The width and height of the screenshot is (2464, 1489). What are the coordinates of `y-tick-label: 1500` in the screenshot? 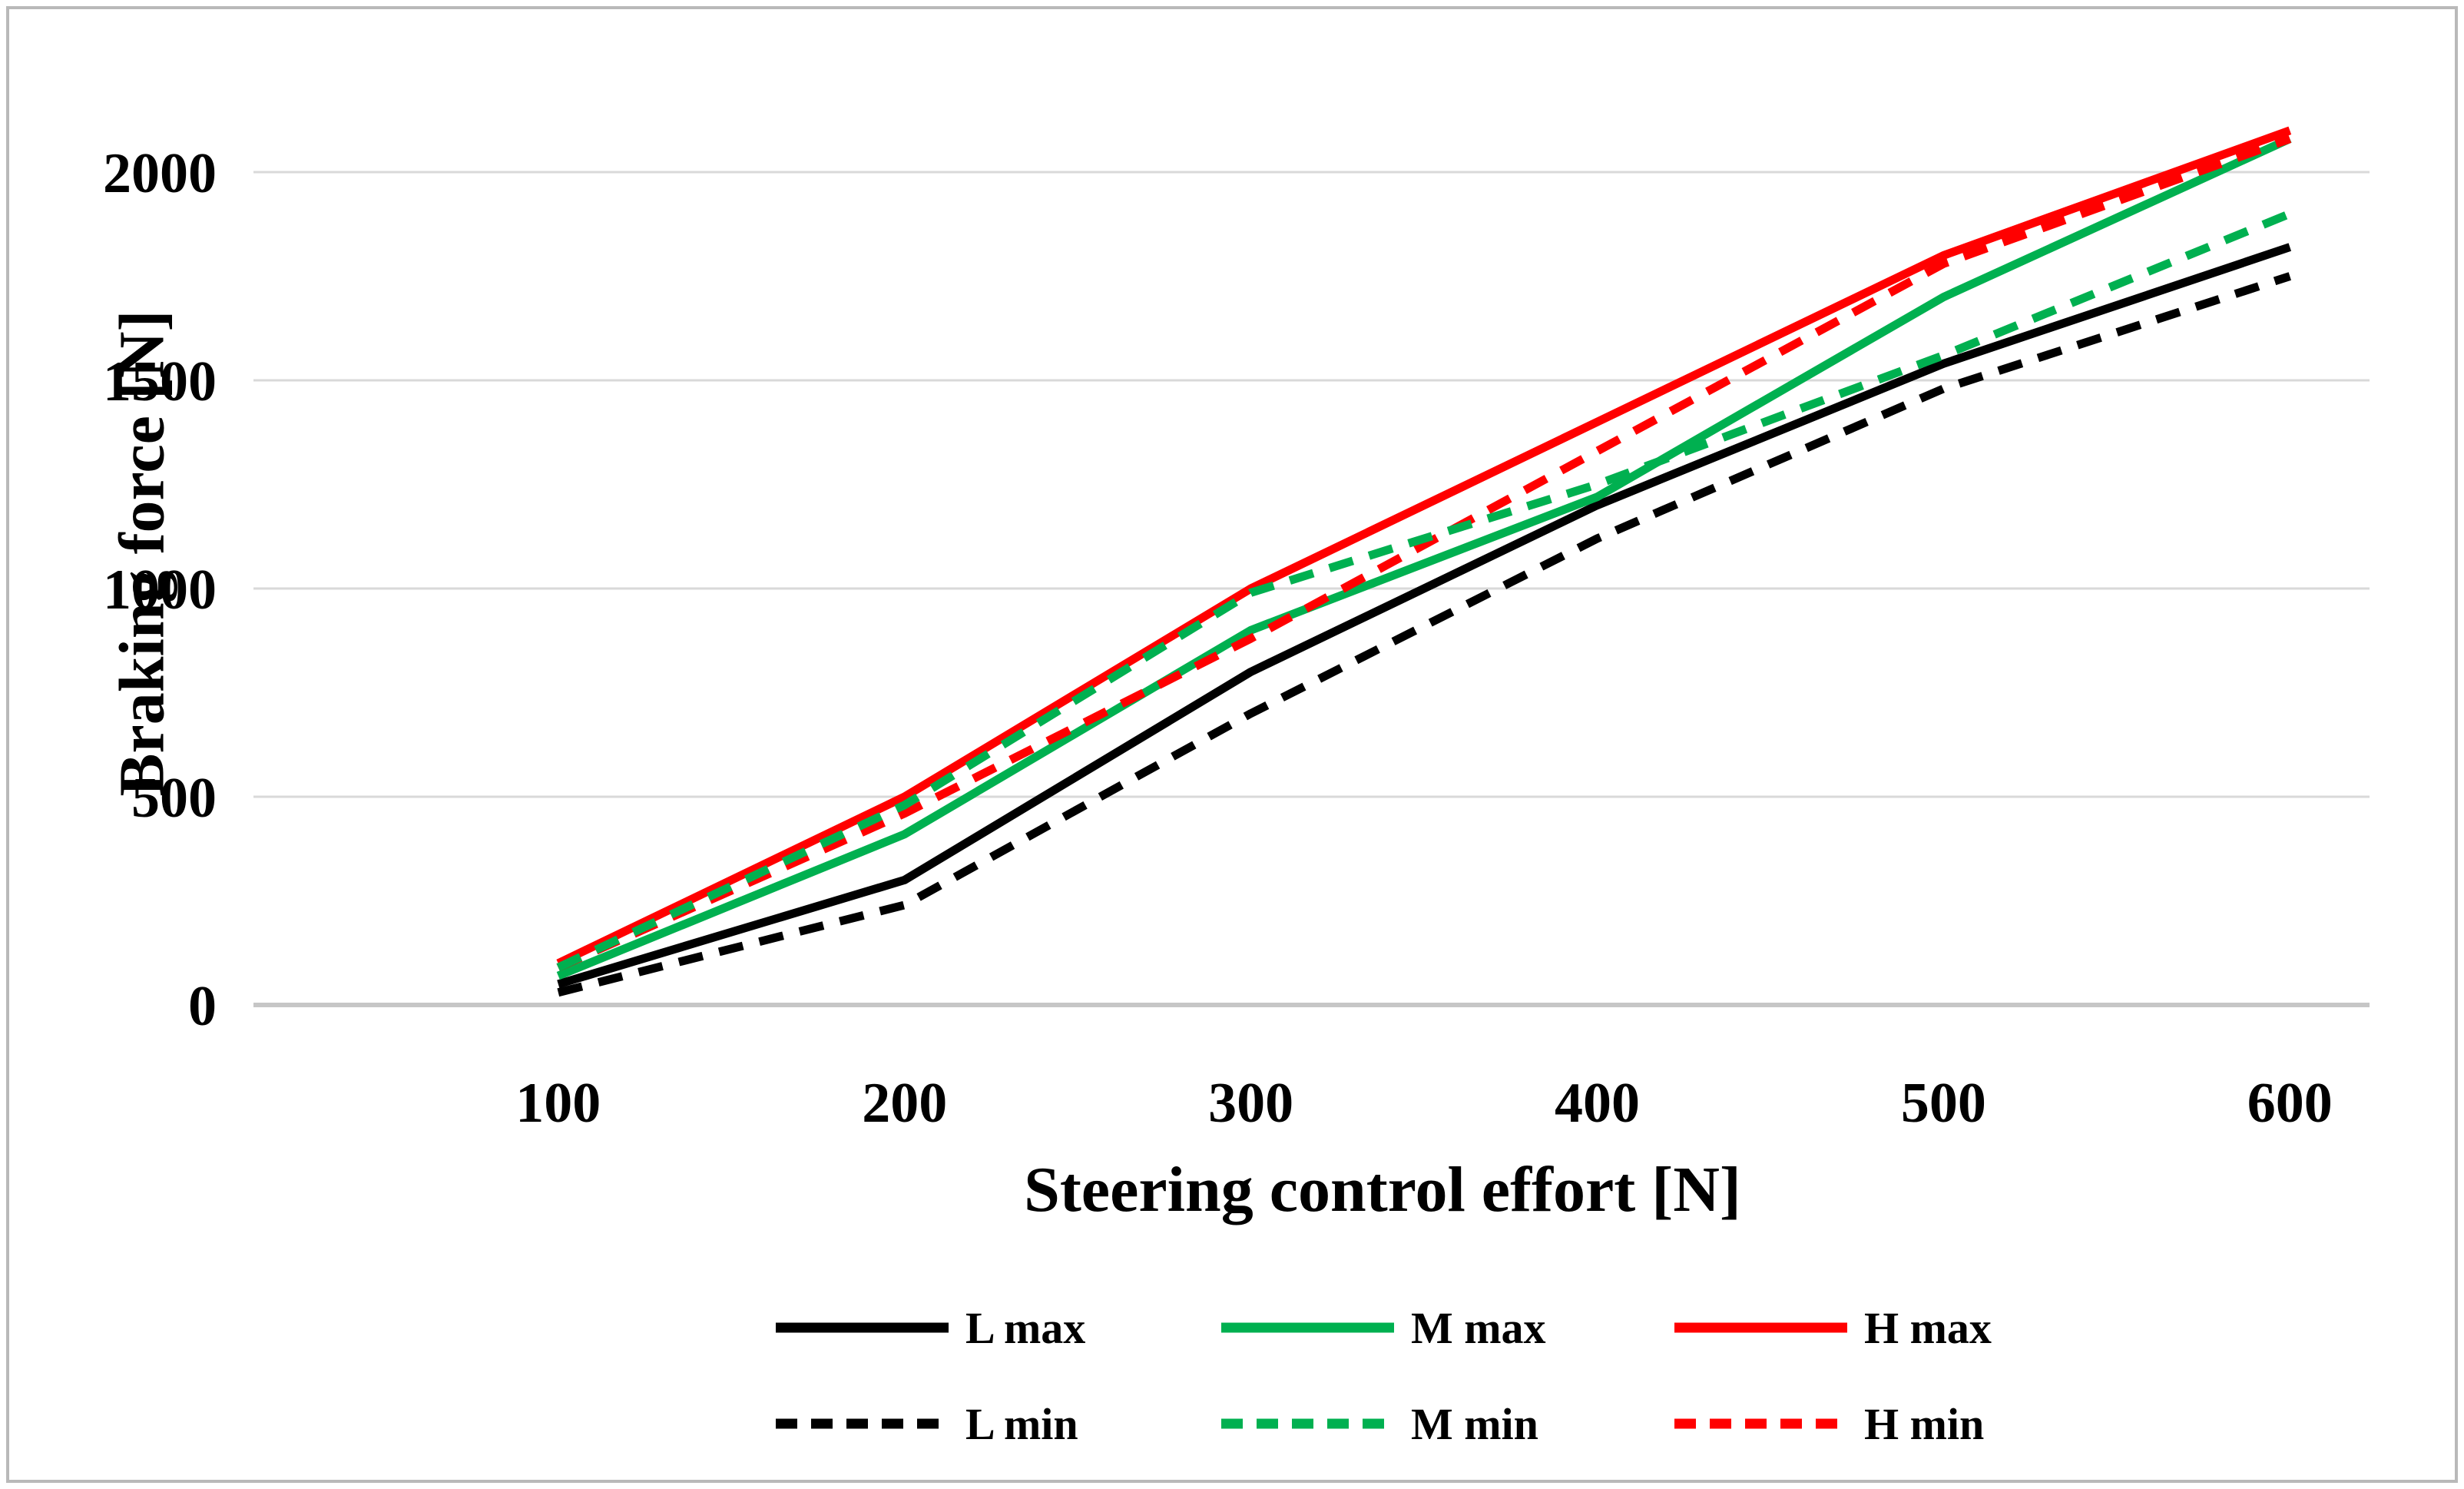 It's located at (160, 381).